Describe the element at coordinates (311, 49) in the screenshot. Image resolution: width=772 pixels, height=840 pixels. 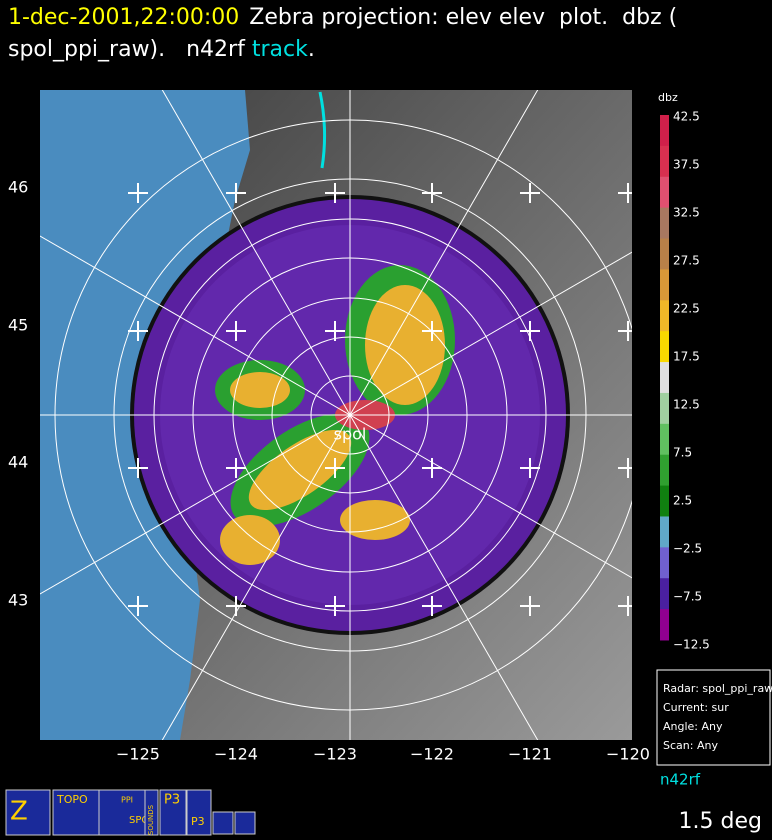
I see `period: .` at that location.